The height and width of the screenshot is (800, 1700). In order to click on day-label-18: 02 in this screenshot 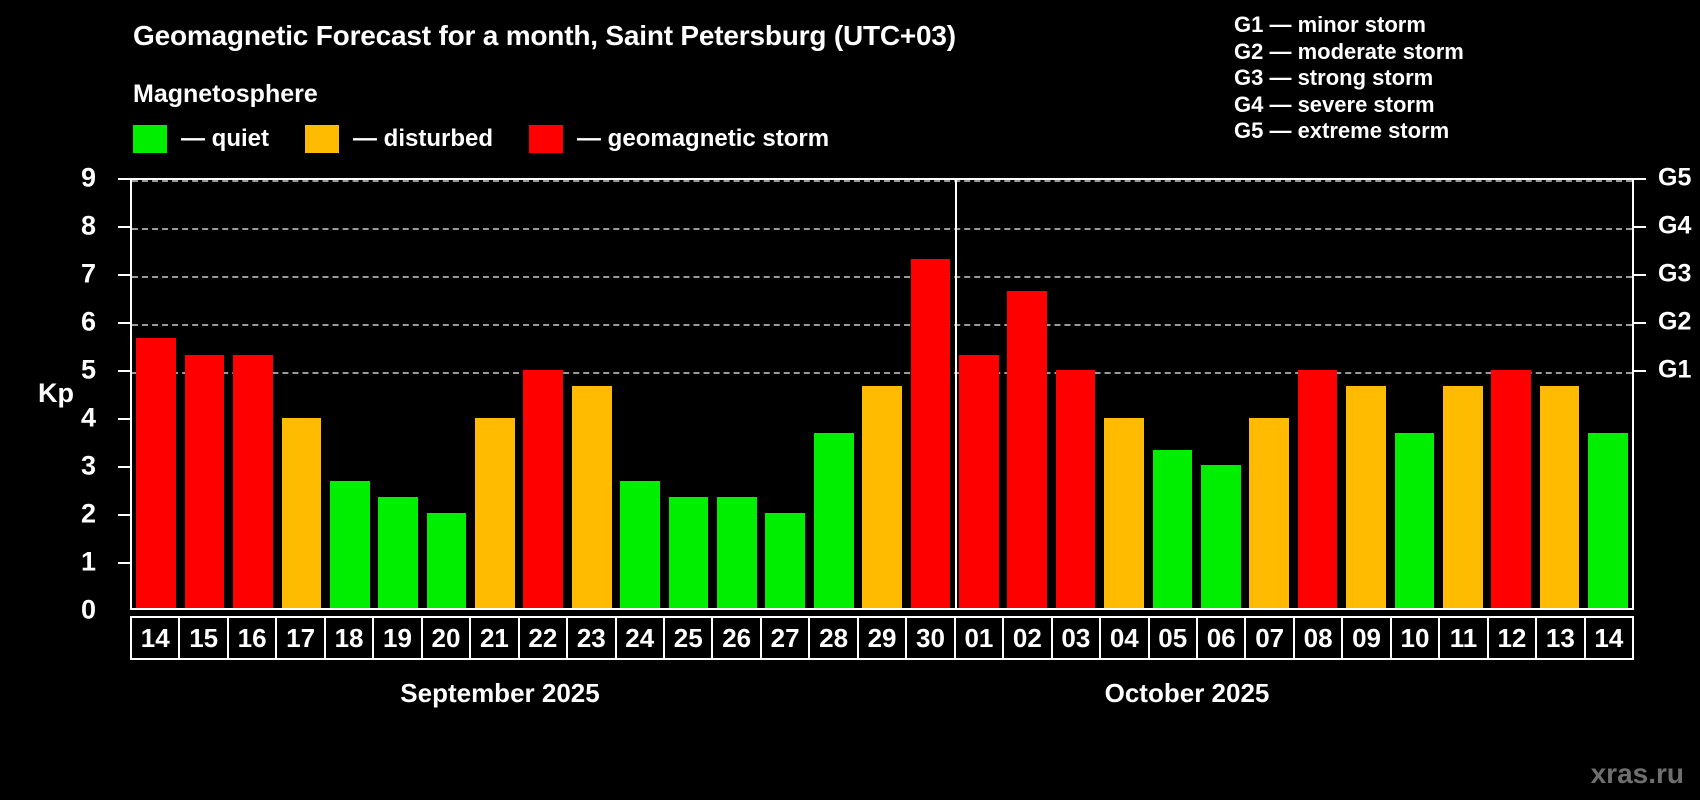, I will do `click(1027, 638)`.